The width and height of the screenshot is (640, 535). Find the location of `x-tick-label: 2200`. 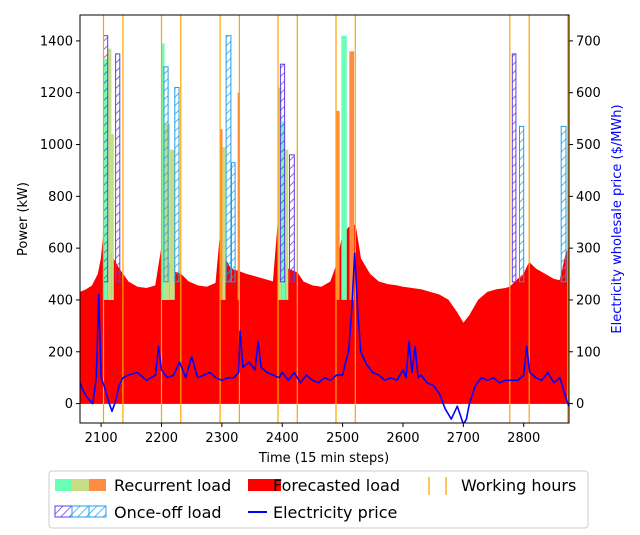

x-tick-label: 2200 is located at coordinates (161, 438).